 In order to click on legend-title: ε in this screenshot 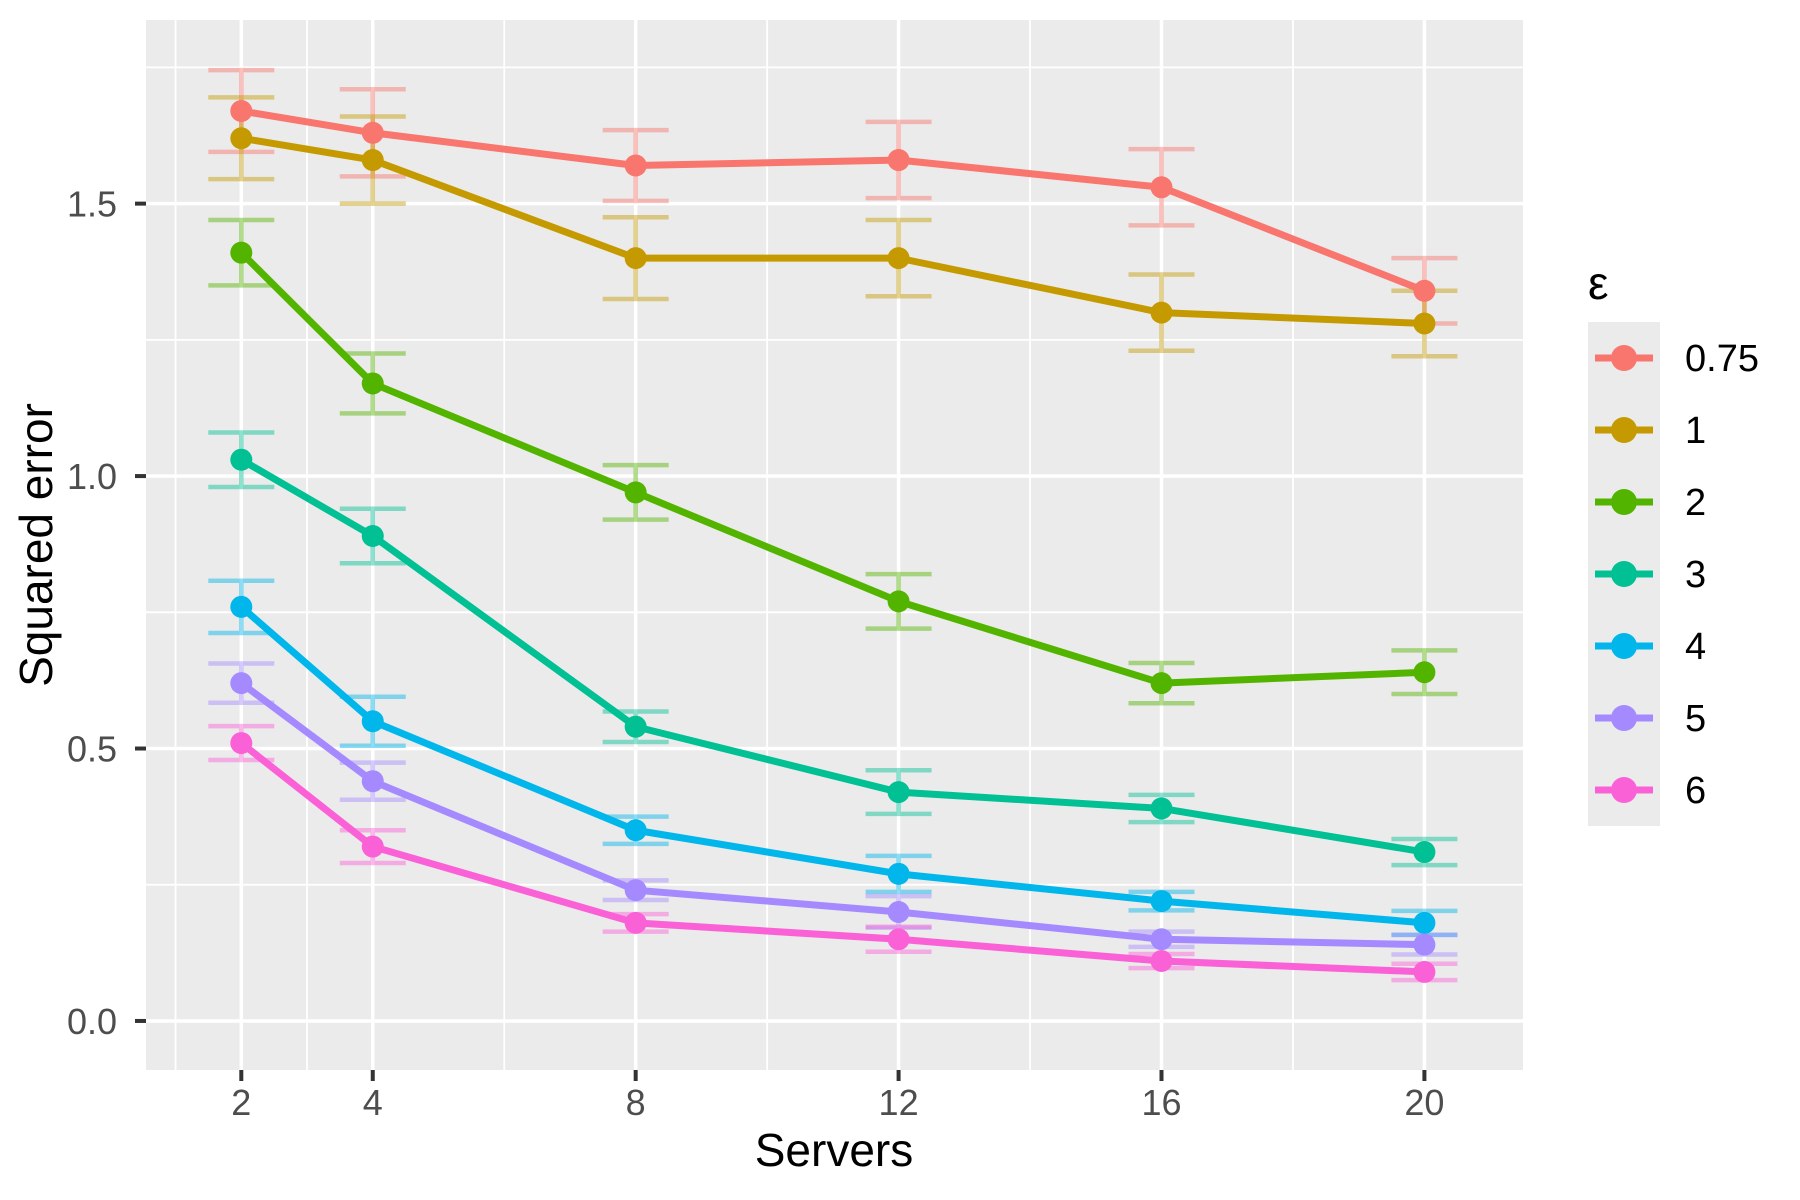, I will do `click(1598, 283)`.